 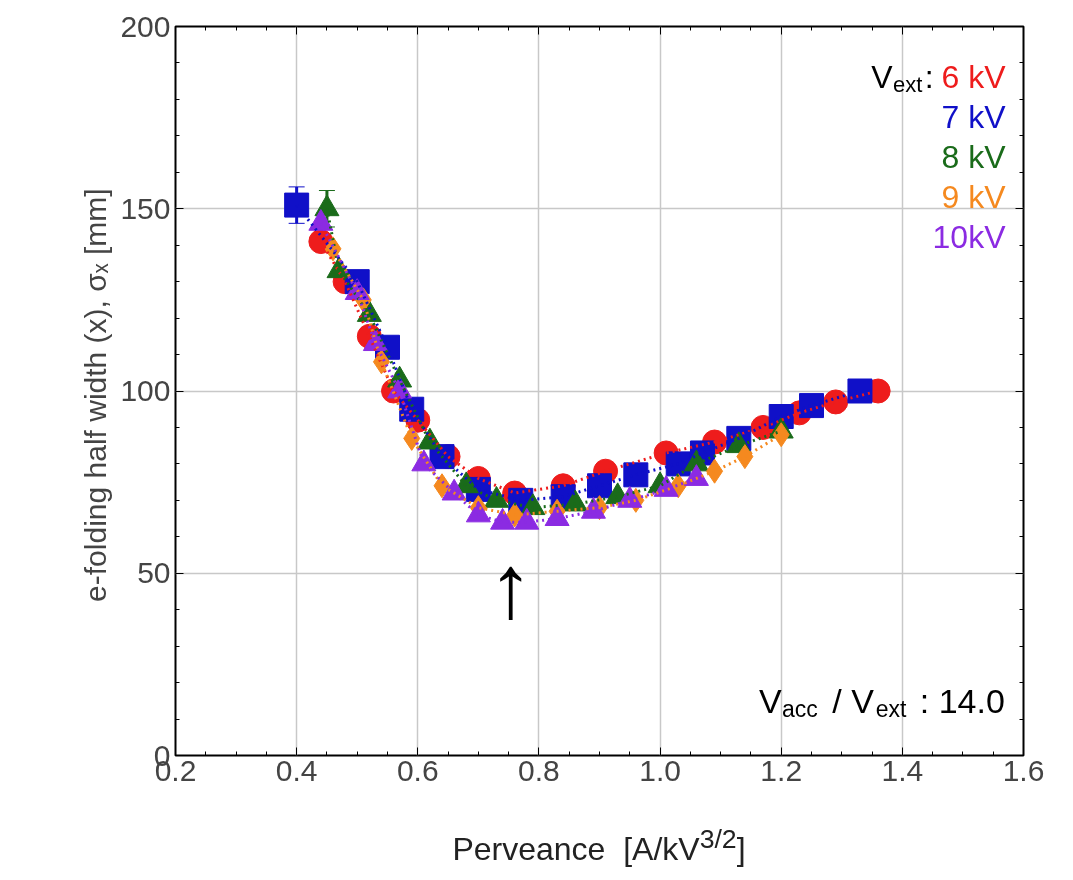 What do you see at coordinates (539, 770) in the screenshot?
I see `x-tick-label: 0.8` at bounding box center [539, 770].